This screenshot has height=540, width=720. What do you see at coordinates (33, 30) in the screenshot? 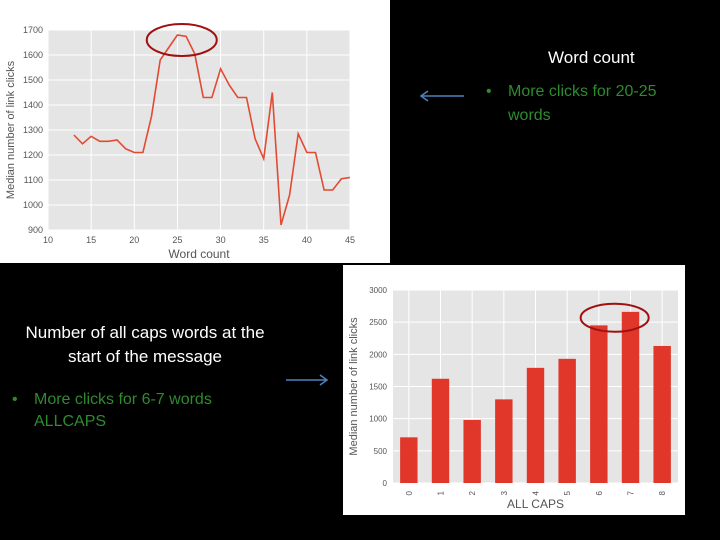
I see `y-tick-label: 1700` at bounding box center [33, 30].